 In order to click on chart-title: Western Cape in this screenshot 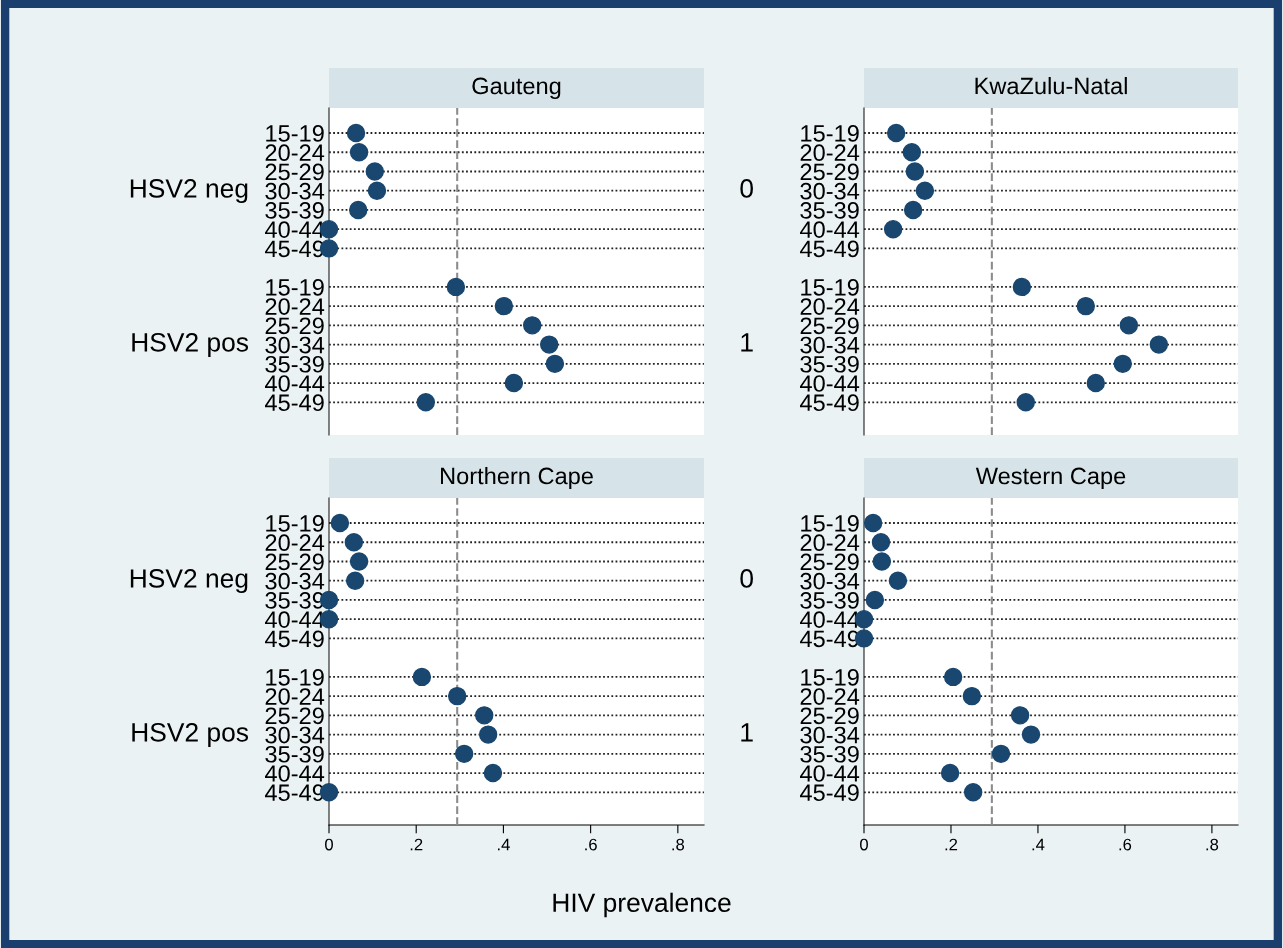, I will do `click(1050, 478)`.